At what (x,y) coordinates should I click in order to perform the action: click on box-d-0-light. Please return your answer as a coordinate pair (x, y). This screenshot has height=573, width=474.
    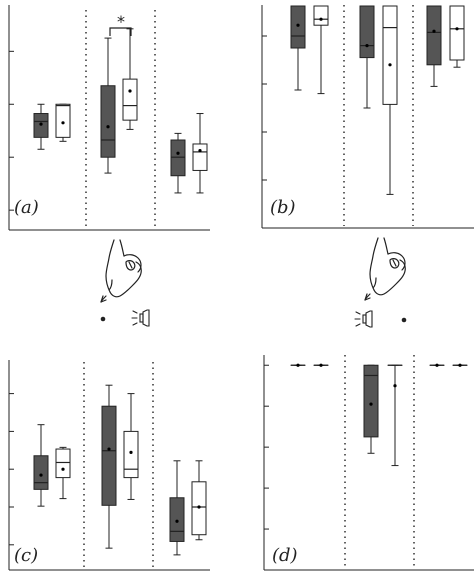
    Looking at the image, I should click on (321, 365).